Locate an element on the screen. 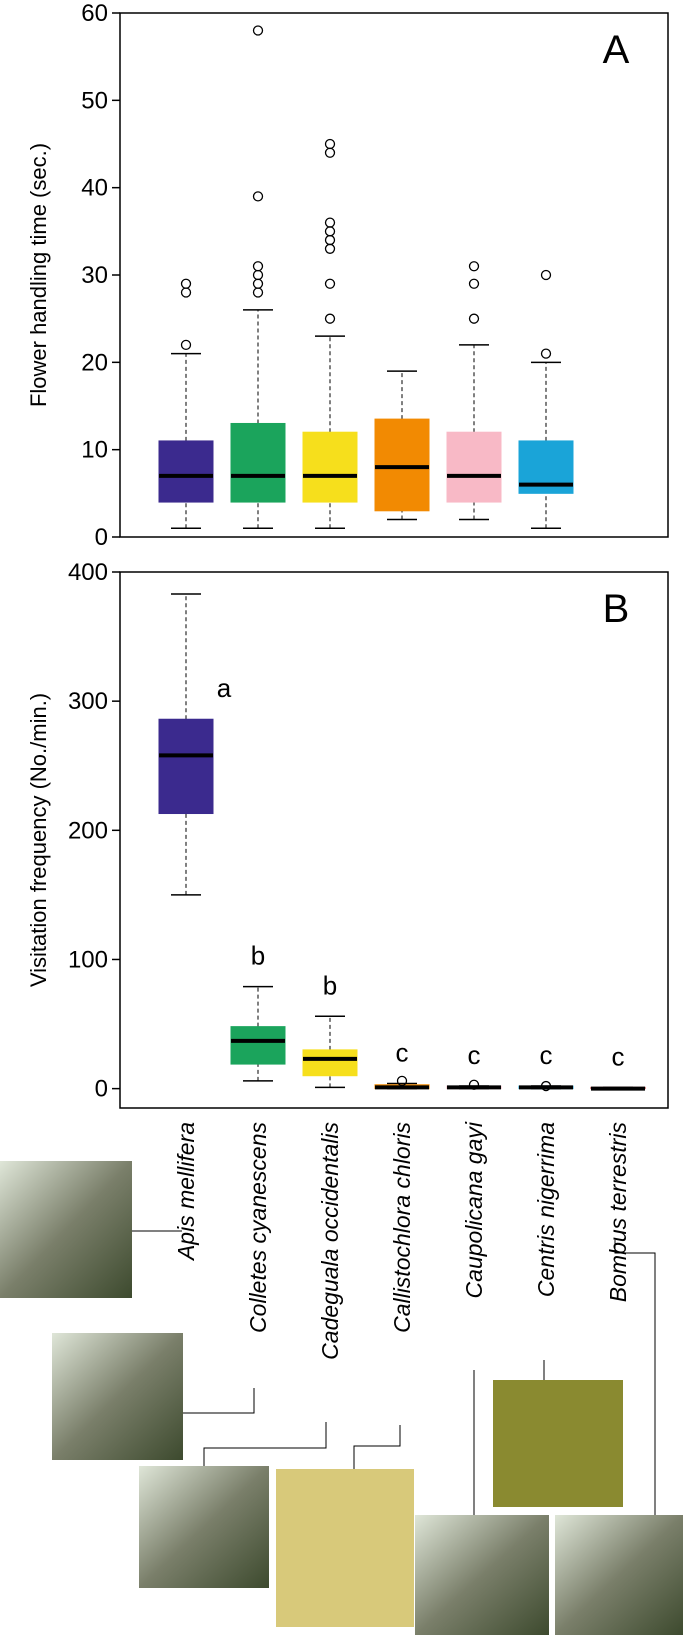  y-tick-label: 100 is located at coordinates (88, 959).